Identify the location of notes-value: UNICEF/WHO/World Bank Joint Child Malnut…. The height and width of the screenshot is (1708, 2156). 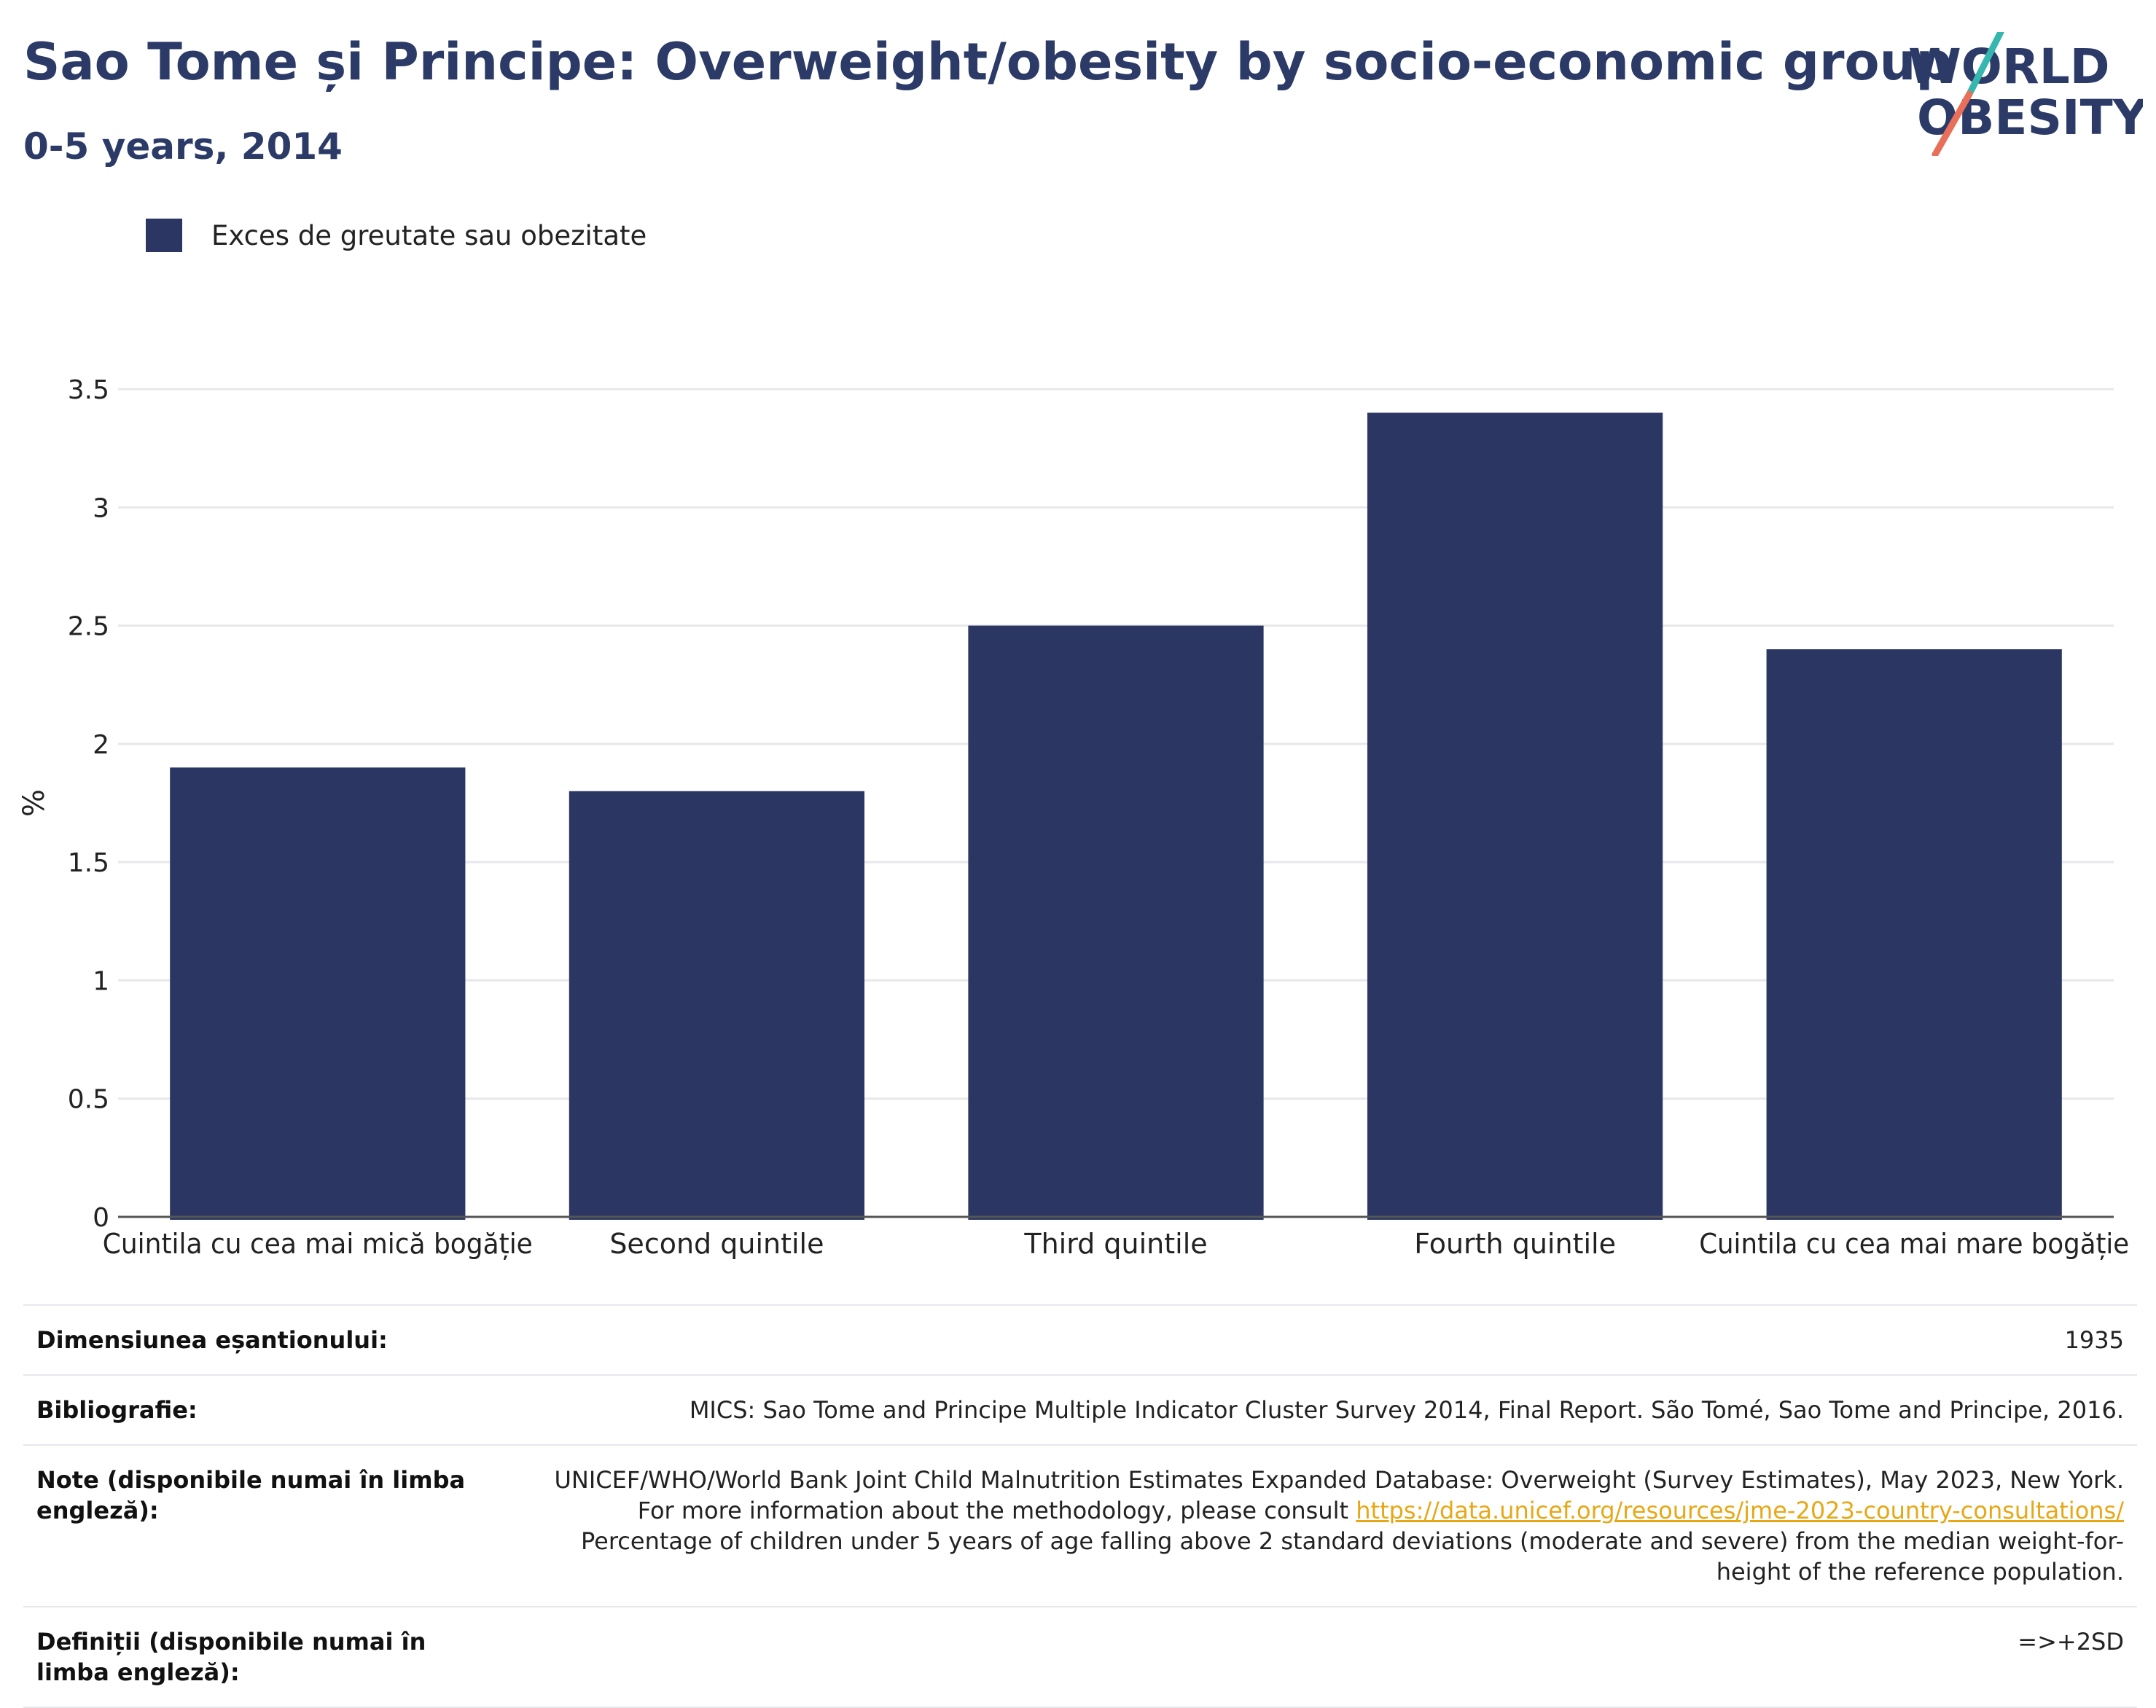
(1327, 1525).